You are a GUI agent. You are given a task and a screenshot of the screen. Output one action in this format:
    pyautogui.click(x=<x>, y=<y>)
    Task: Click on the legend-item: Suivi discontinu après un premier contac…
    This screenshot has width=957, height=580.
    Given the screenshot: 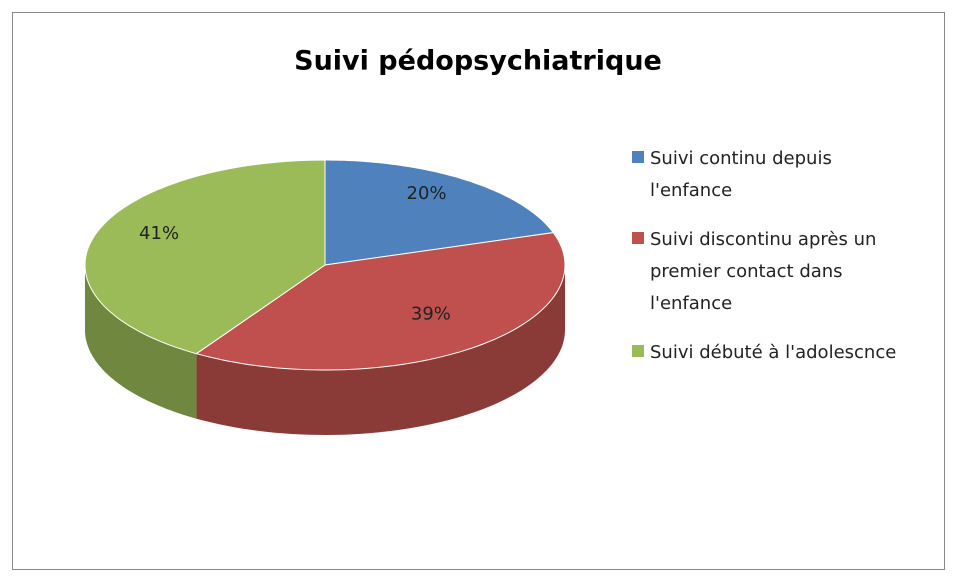 What is the action you would take?
    pyautogui.click(x=767, y=272)
    